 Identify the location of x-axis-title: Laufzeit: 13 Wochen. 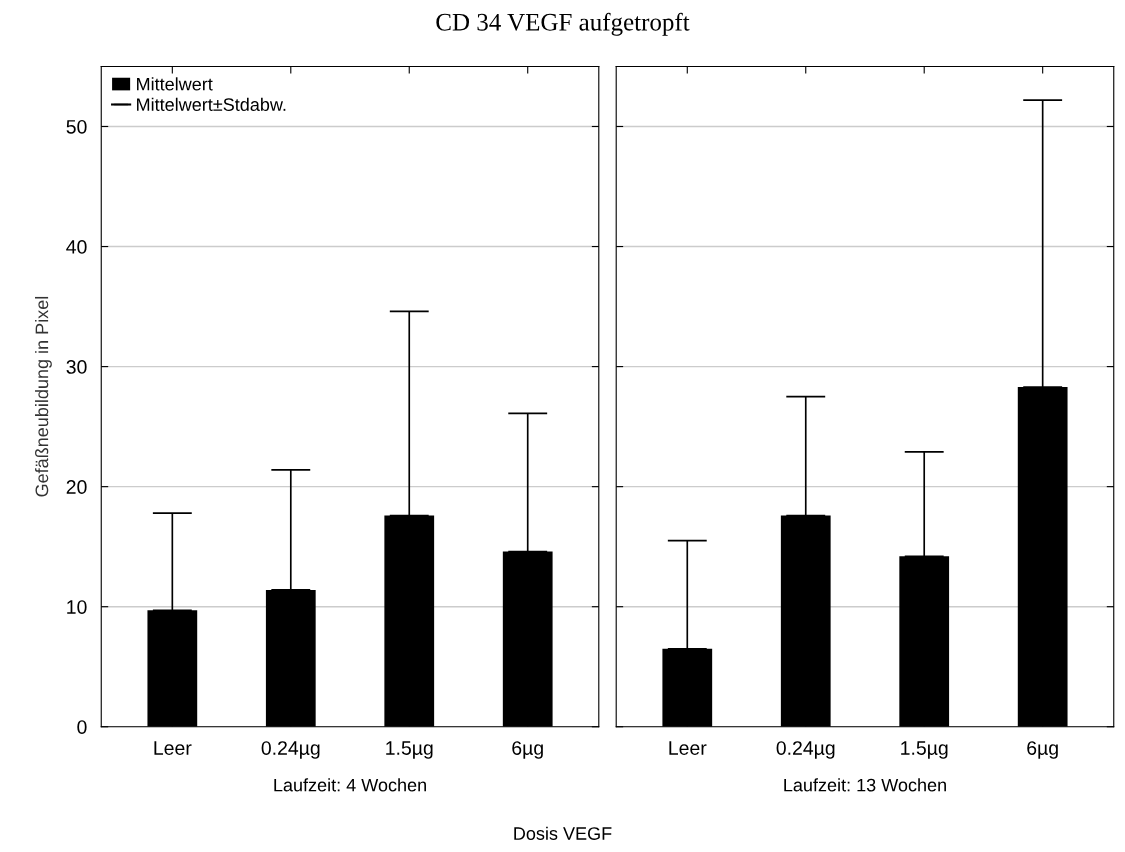
(865, 785).